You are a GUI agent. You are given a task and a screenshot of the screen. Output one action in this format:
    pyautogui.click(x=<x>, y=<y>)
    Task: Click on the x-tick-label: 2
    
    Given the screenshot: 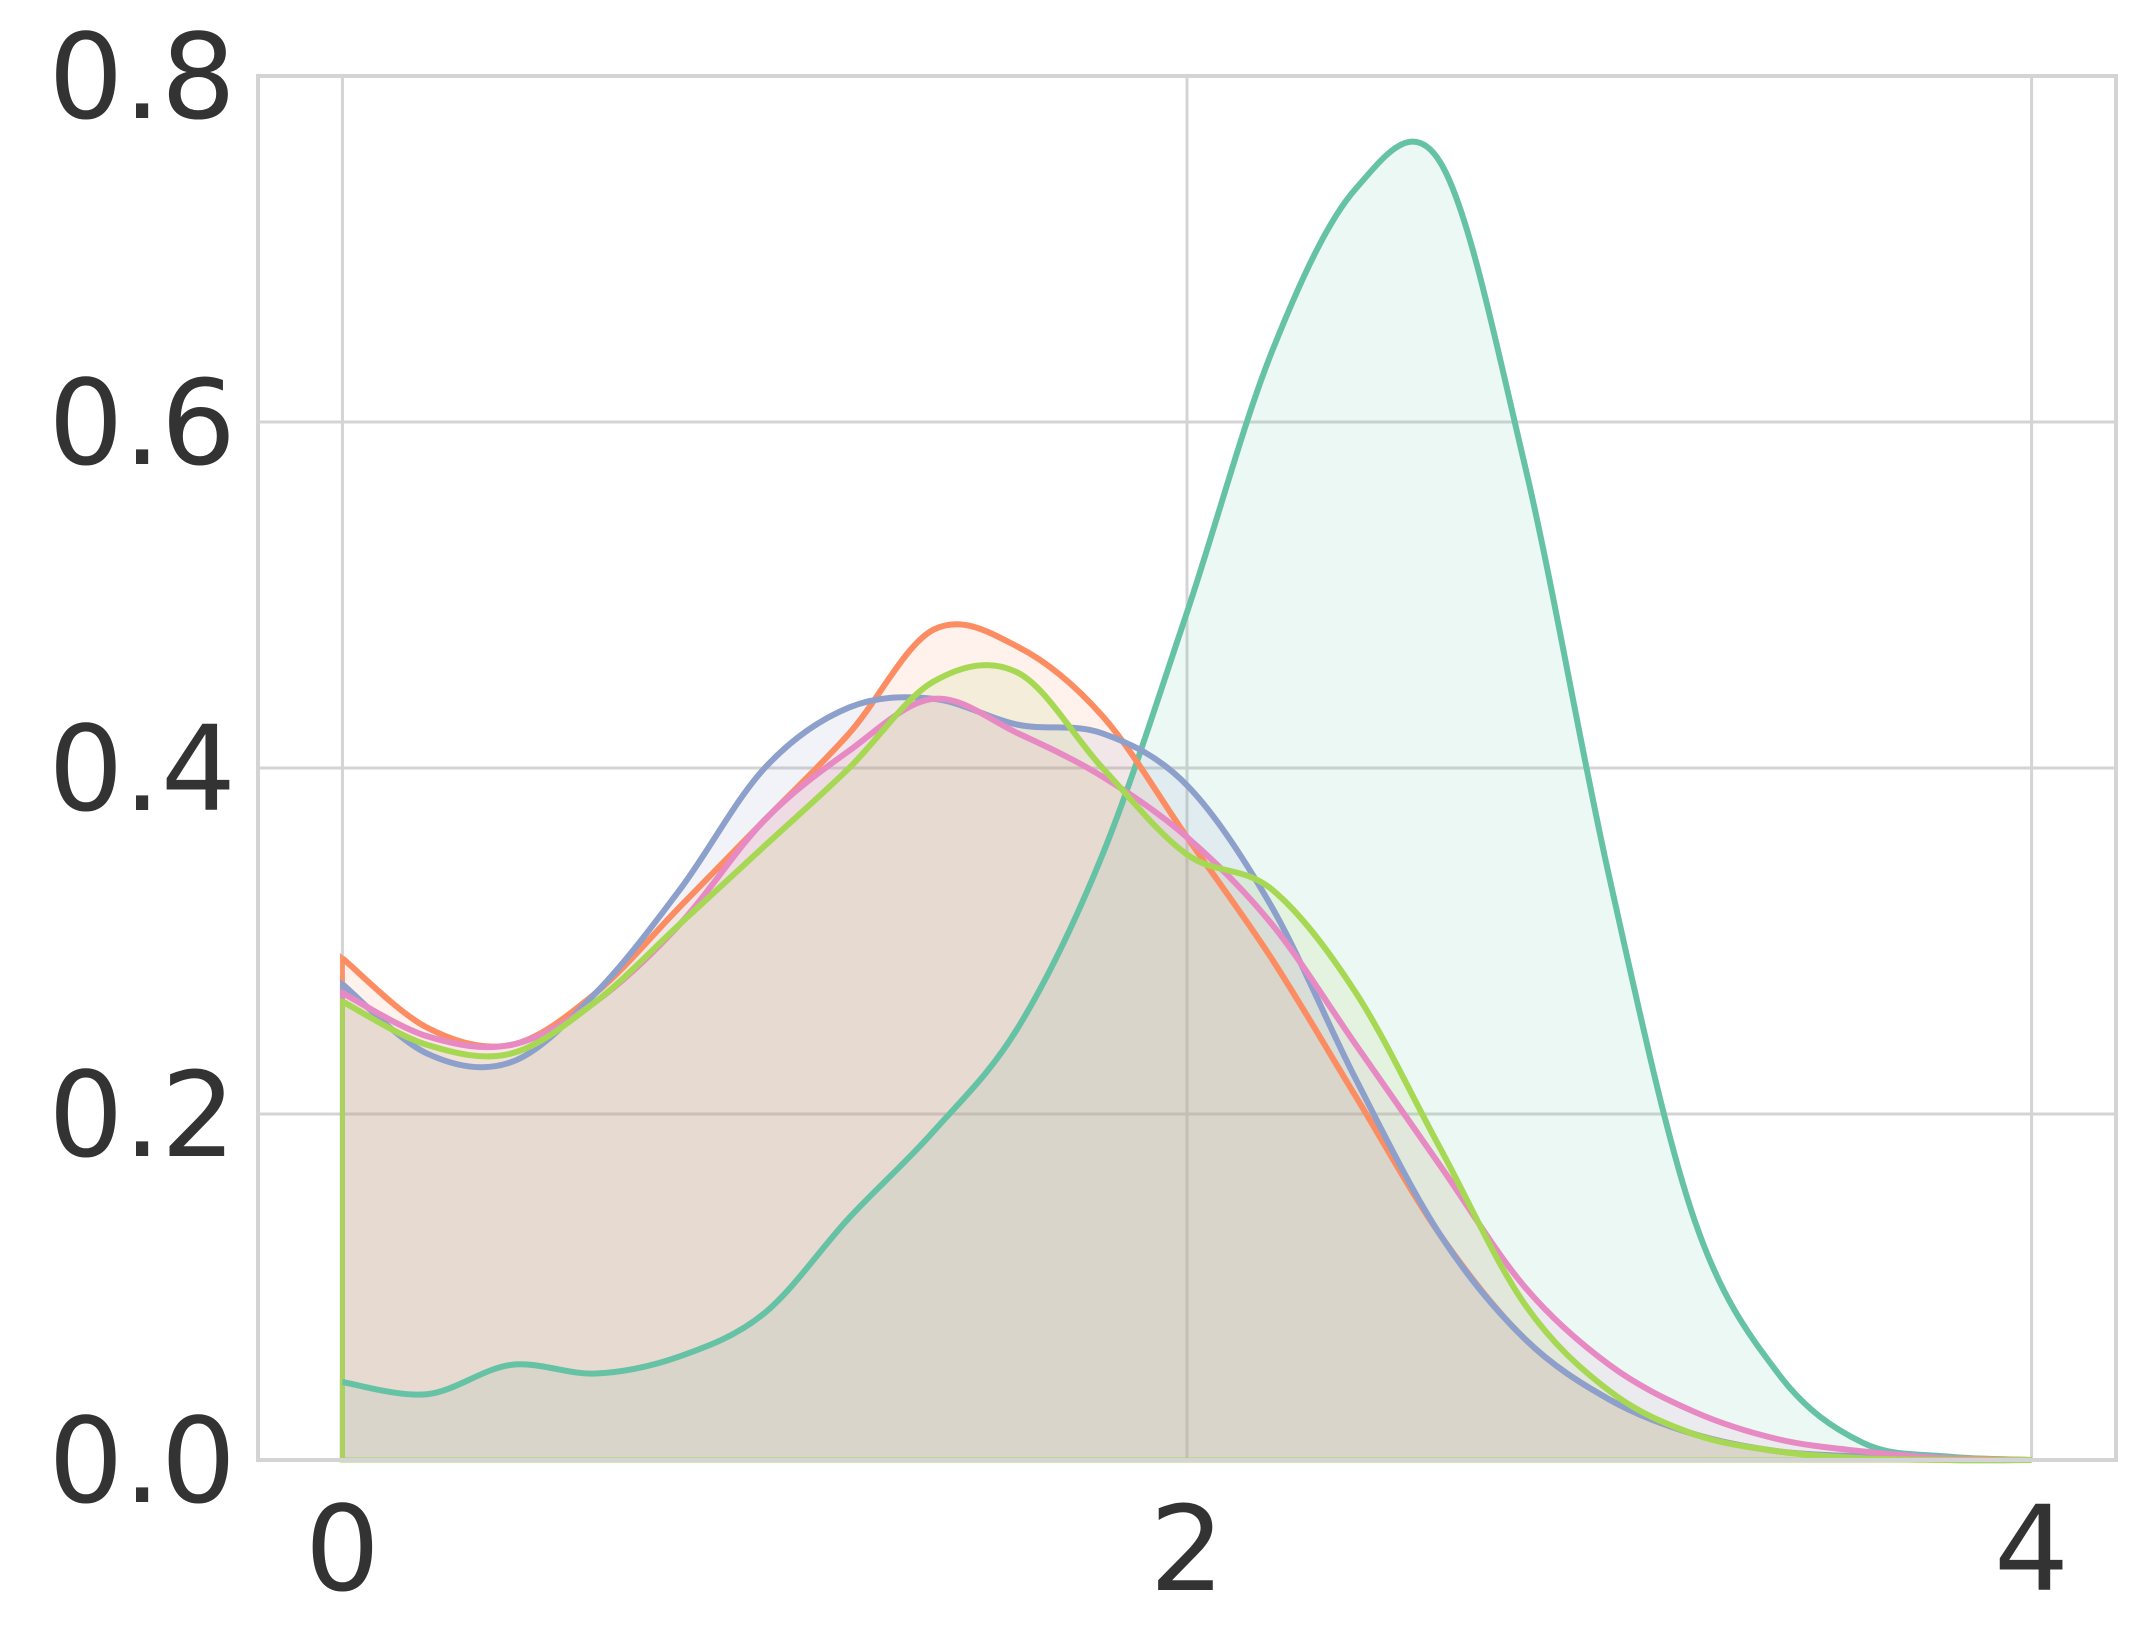 What is the action you would take?
    pyautogui.click(x=1186, y=1549)
    